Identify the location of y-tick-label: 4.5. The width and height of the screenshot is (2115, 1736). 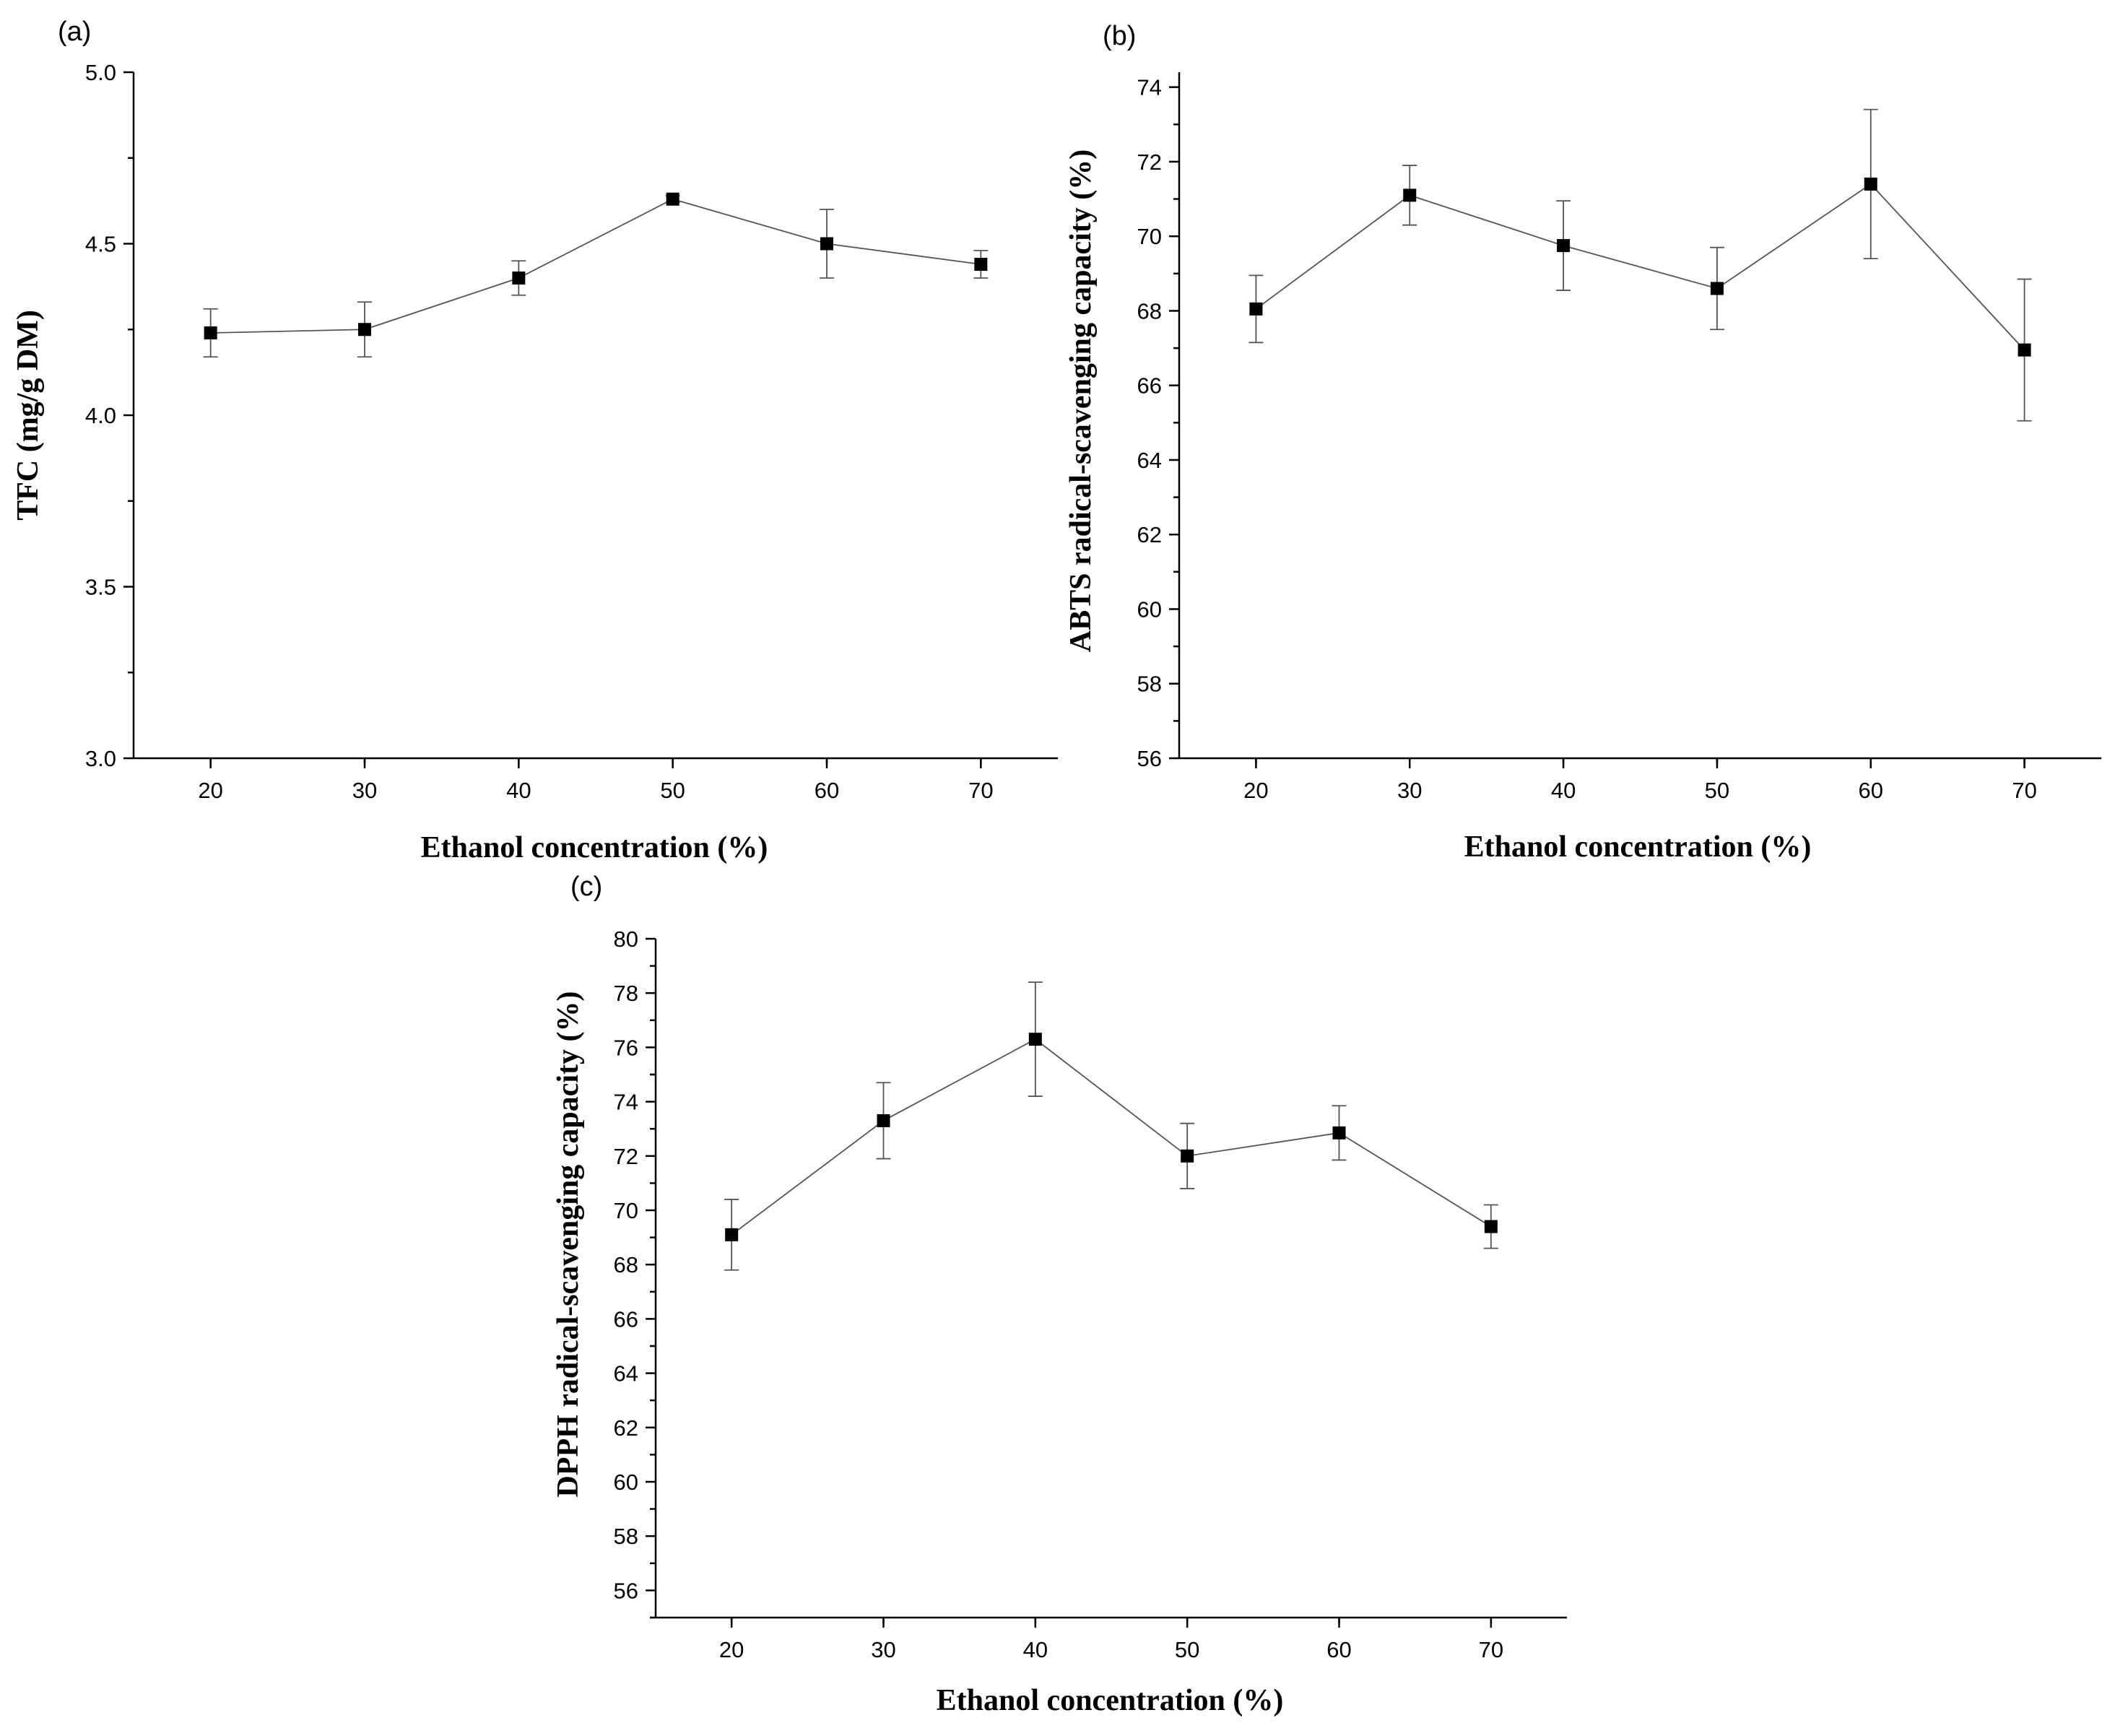
(100, 244).